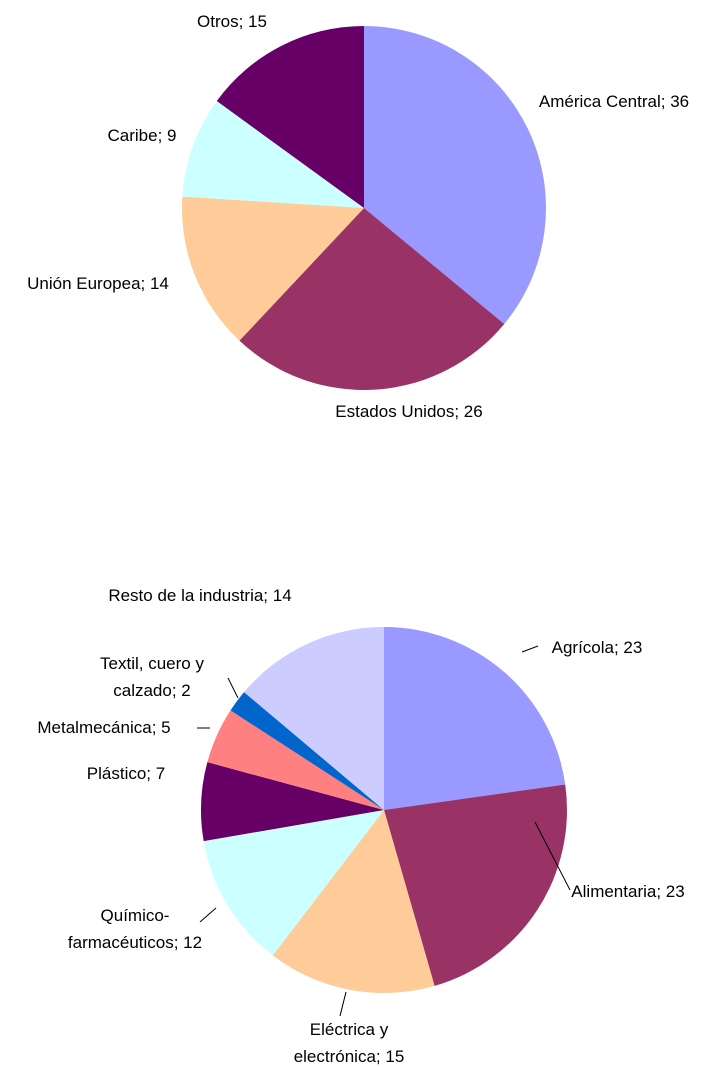 This screenshot has width=719, height=1067. Describe the element at coordinates (126, 773) in the screenshot. I see `data-label: Plástico; 7` at that location.